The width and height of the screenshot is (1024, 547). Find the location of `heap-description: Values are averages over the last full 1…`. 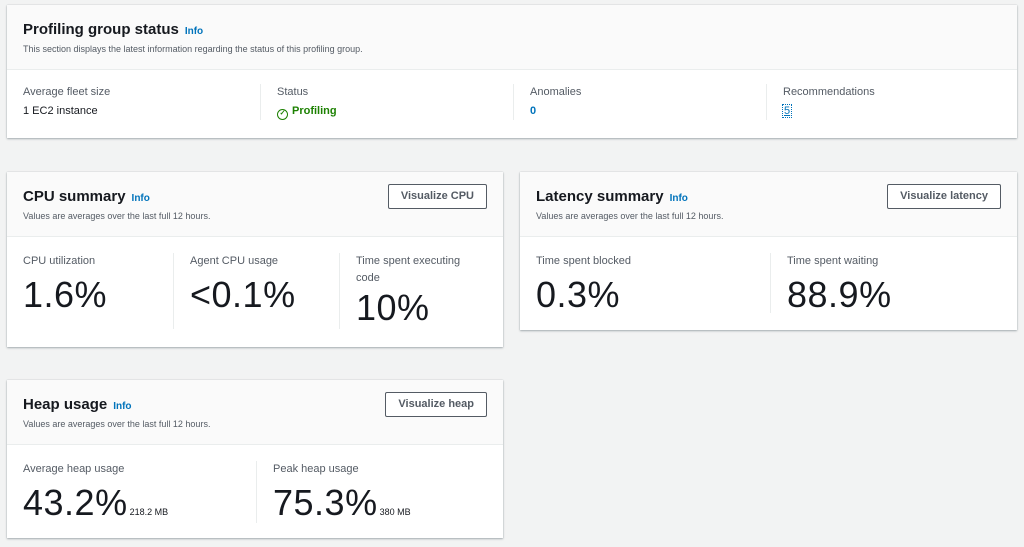

heap-description: Values are averages over the last full 1… is located at coordinates (117, 424).